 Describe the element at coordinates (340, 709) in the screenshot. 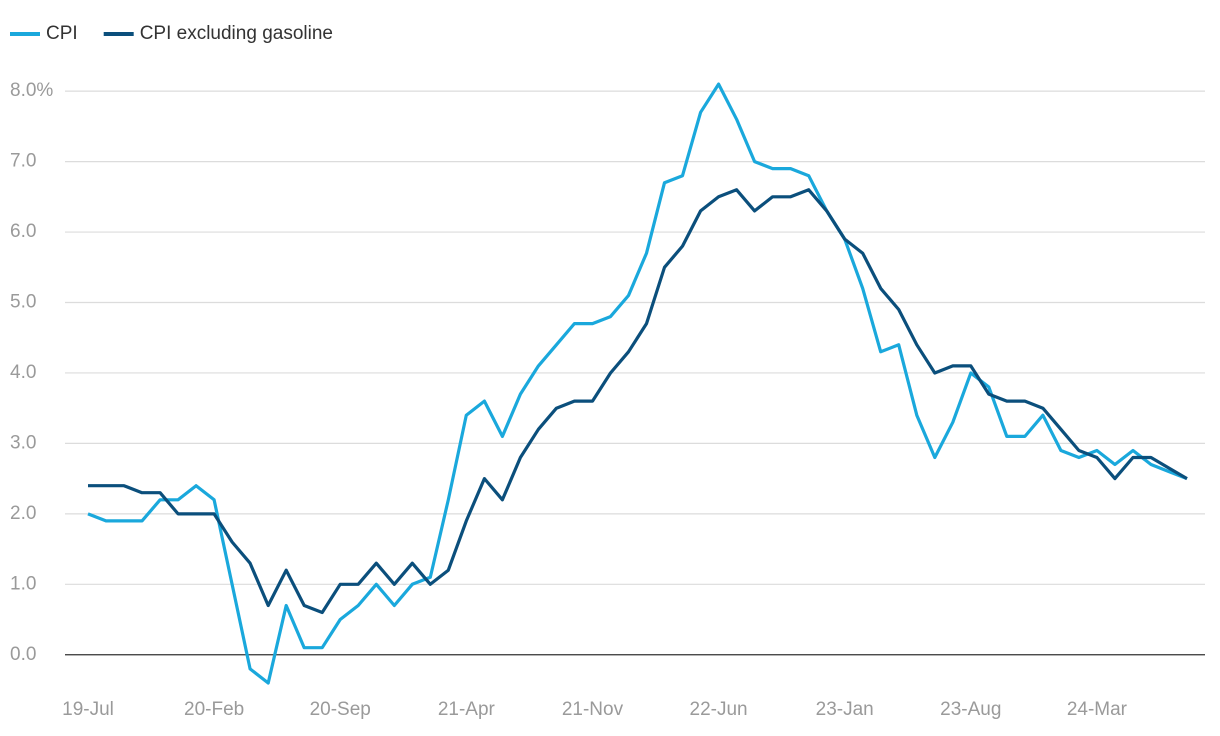

I see `x-tick-label: 20-Sep` at that location.